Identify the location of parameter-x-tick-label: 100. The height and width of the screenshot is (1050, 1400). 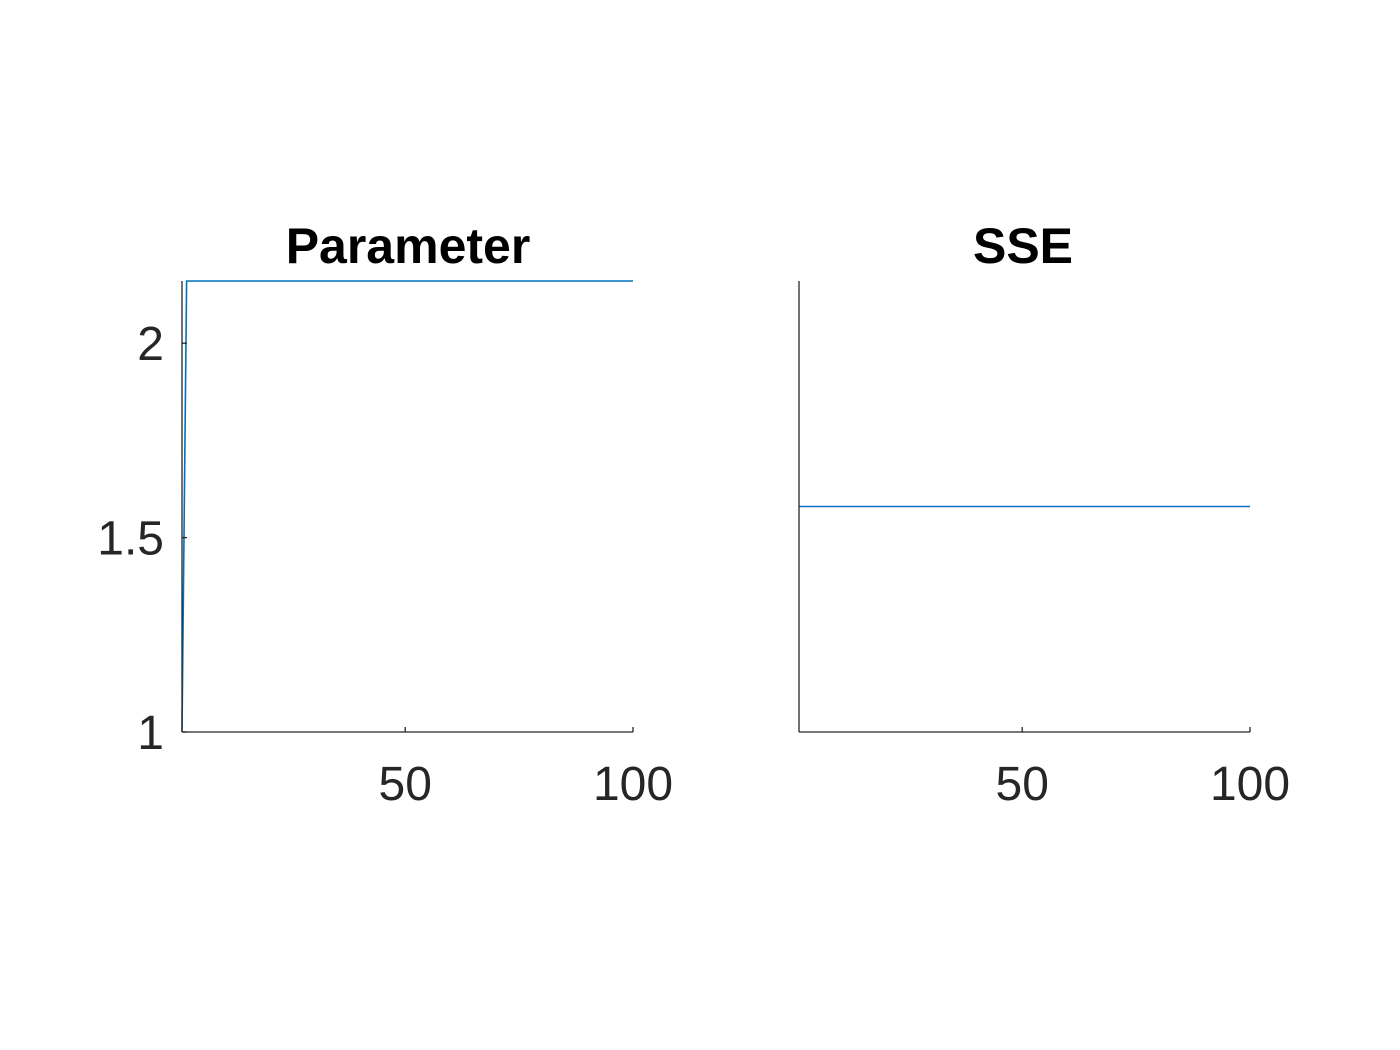
(633, 784).